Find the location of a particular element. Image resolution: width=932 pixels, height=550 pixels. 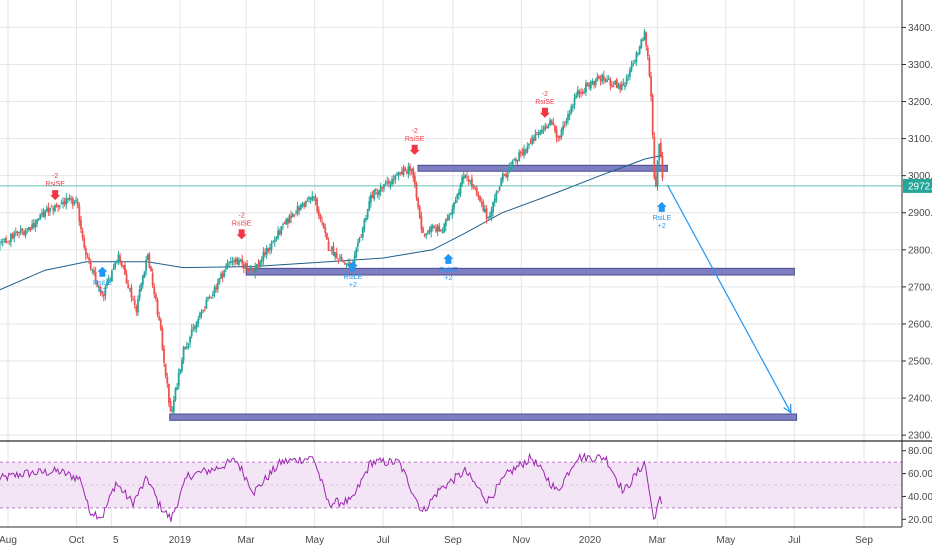

signal-marker: RsiLE+2 is located at coordinates (353, 275).